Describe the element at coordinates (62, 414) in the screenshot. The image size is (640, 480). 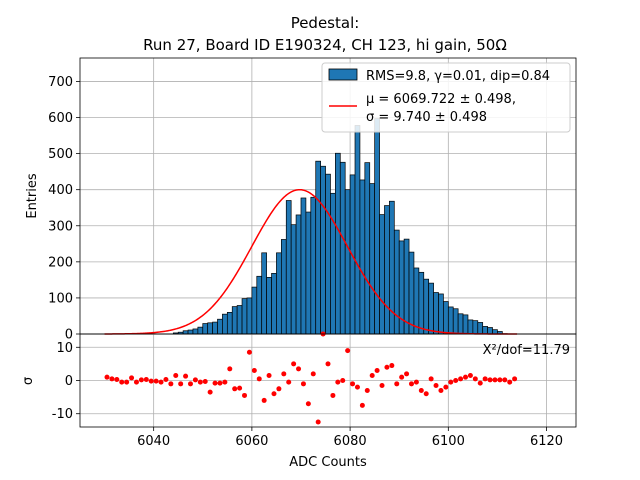
I see `residuals-y-tick-label: -10` at that location.